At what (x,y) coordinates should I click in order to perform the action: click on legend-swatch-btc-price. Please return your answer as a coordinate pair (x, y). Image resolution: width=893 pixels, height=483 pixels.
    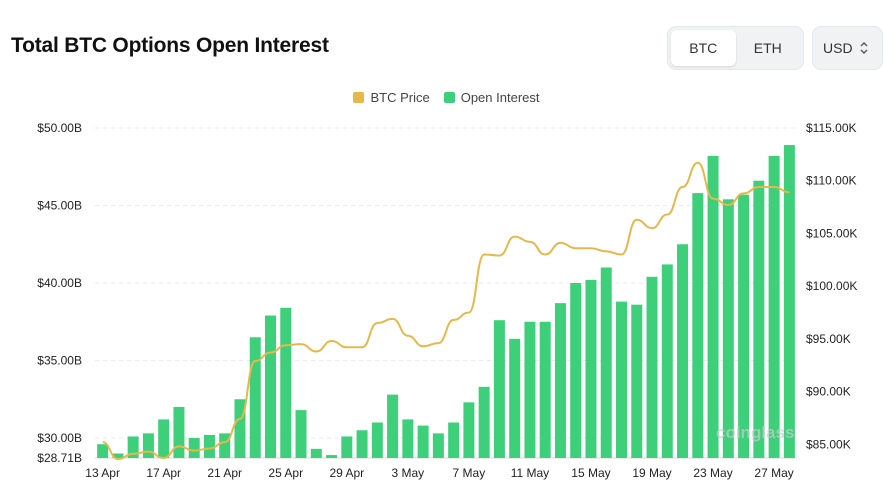
    Looking at the image, I should click on (359, 97).